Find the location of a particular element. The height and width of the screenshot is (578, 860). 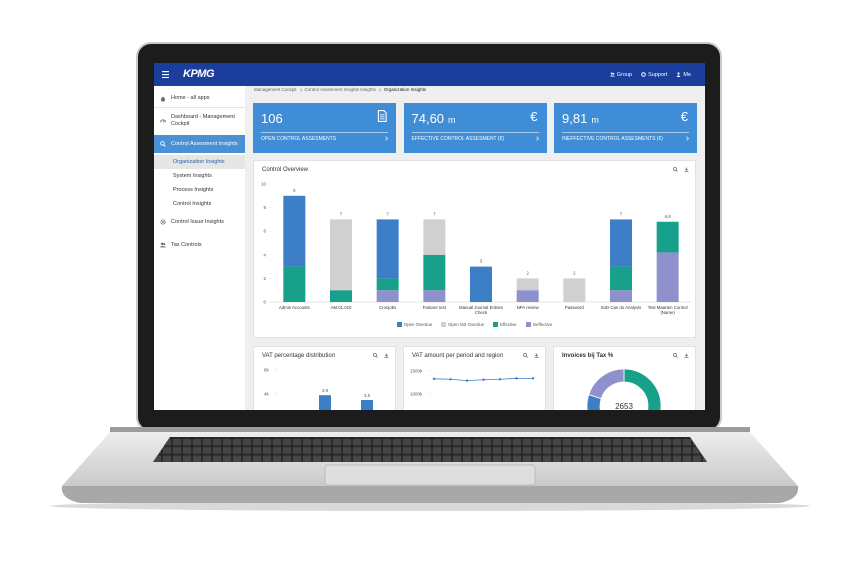

kpi-divider is located at coordinates (475, 132).